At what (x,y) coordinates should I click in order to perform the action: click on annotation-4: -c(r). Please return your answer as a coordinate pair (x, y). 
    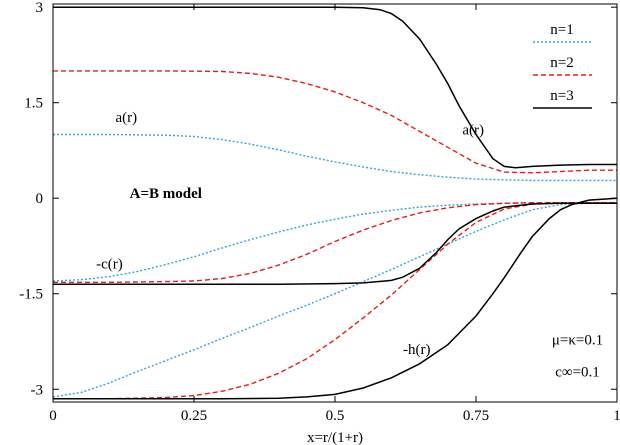
    Looking at the image, I should click on (109, 264).